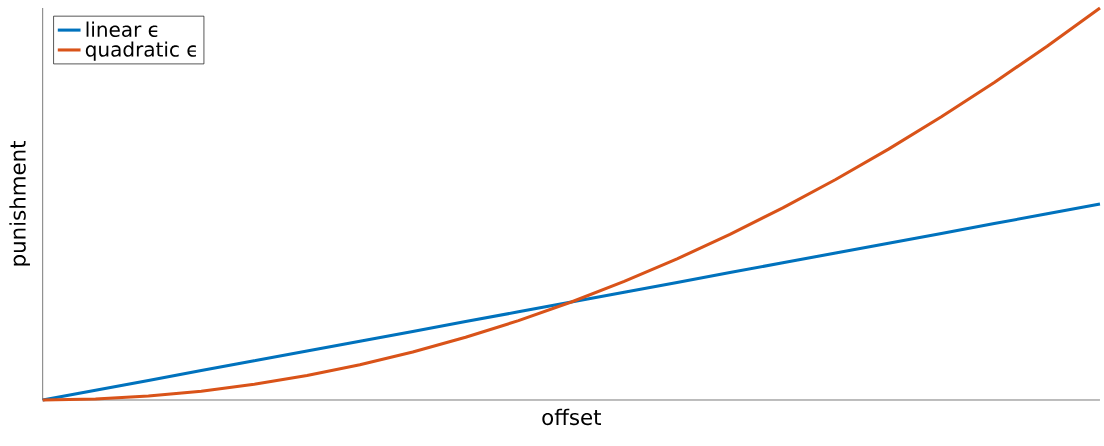 The width and height of the screenshot is (1104, 446). What do you see at coordinates (572, 417) in the screenshot?
I see `x-axis-title: offset` at bounding box center [572, 417].